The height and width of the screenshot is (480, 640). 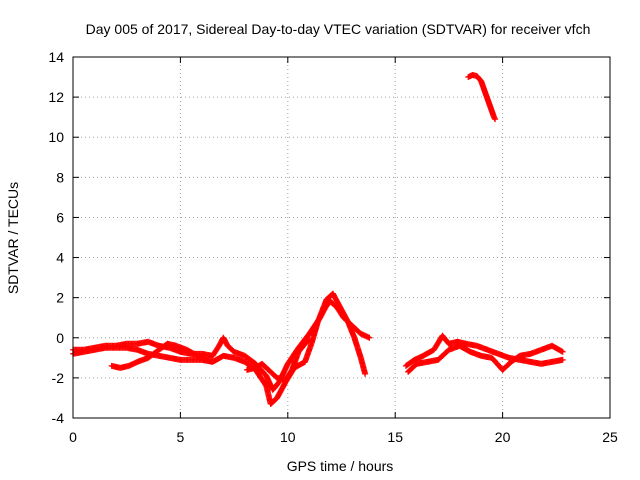 What do you see at coordinates (73, 437) in the screenshot?
I see `x-tick-label: 0` at bounding box center [73, 437].